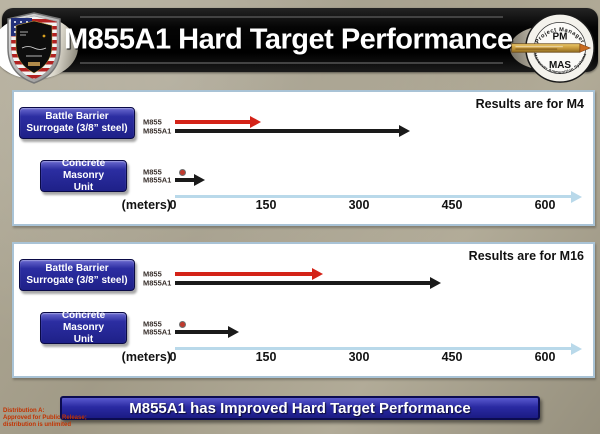  I want to click on group-label-battle-barrier-m16: Battle Barrier Surrogate (3/8” steel), so click(77, 275).